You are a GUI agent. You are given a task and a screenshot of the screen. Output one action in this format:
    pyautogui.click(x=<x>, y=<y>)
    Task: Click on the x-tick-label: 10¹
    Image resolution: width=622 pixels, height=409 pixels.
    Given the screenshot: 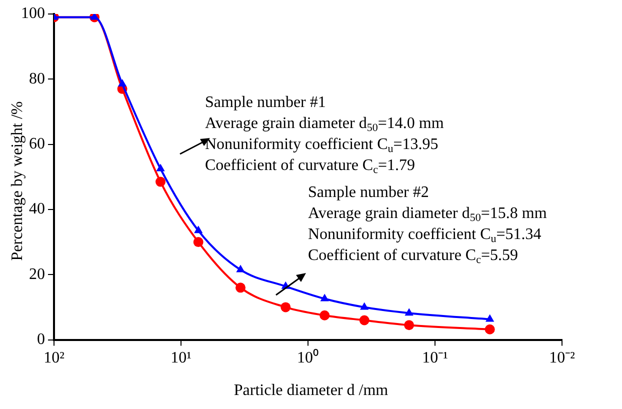 What is the action you would take?
    pyautogui.click(x=181, y=358)
    